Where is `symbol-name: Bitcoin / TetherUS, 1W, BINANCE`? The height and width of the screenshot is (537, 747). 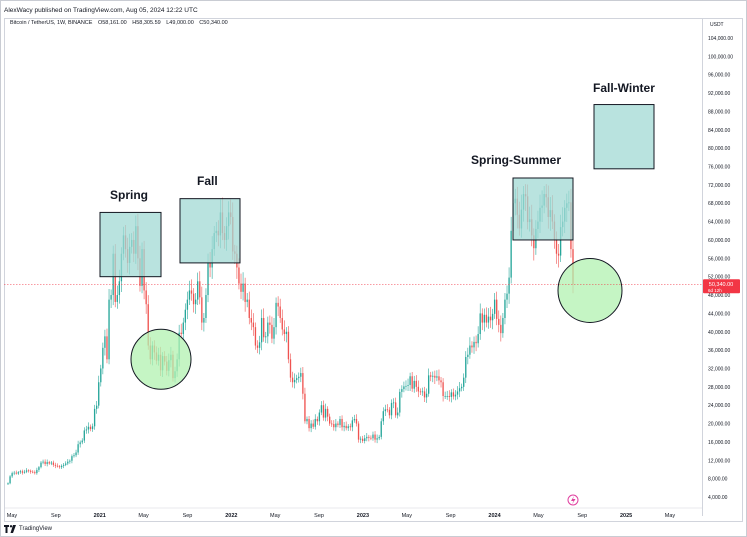 symbol-name: Bitcoin / TetherUS, 1W, BINANCE is located at coordinates (51, 23).